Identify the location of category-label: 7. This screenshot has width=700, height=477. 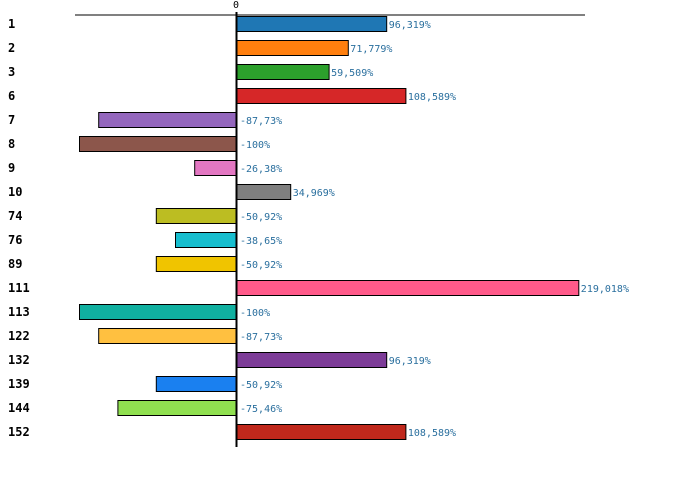
(11, 120).